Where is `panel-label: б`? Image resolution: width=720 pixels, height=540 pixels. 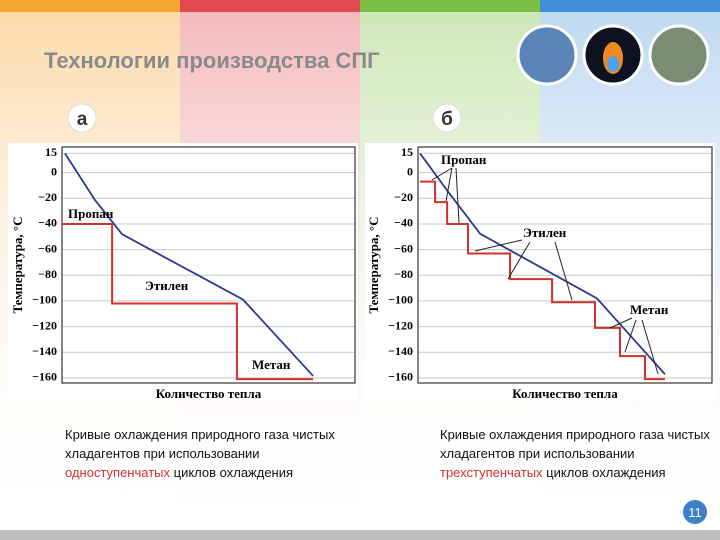 panel-label: б is located at coordinates (447, 119).